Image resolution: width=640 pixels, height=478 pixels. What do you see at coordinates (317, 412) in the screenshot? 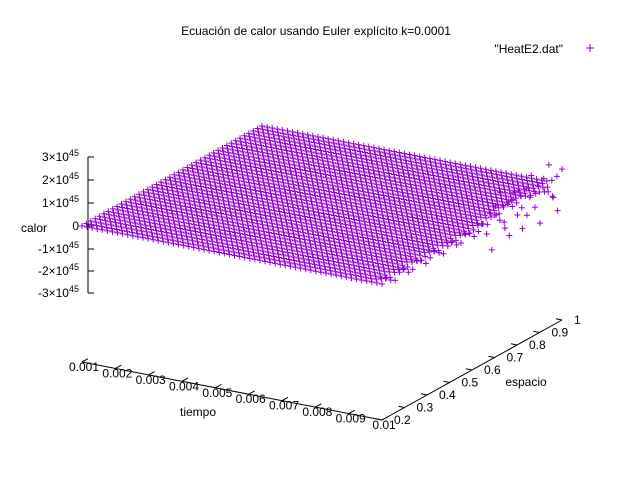
I see `x-tick-label: 0.008` at bounding box center [317, 412].